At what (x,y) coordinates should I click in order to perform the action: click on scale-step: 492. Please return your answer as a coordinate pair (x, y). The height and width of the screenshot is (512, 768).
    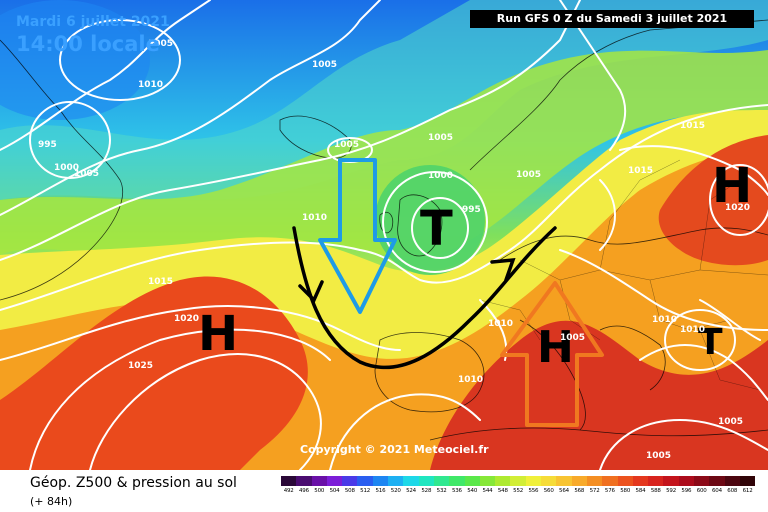
    Looking at the image, I should click on (289, 487).